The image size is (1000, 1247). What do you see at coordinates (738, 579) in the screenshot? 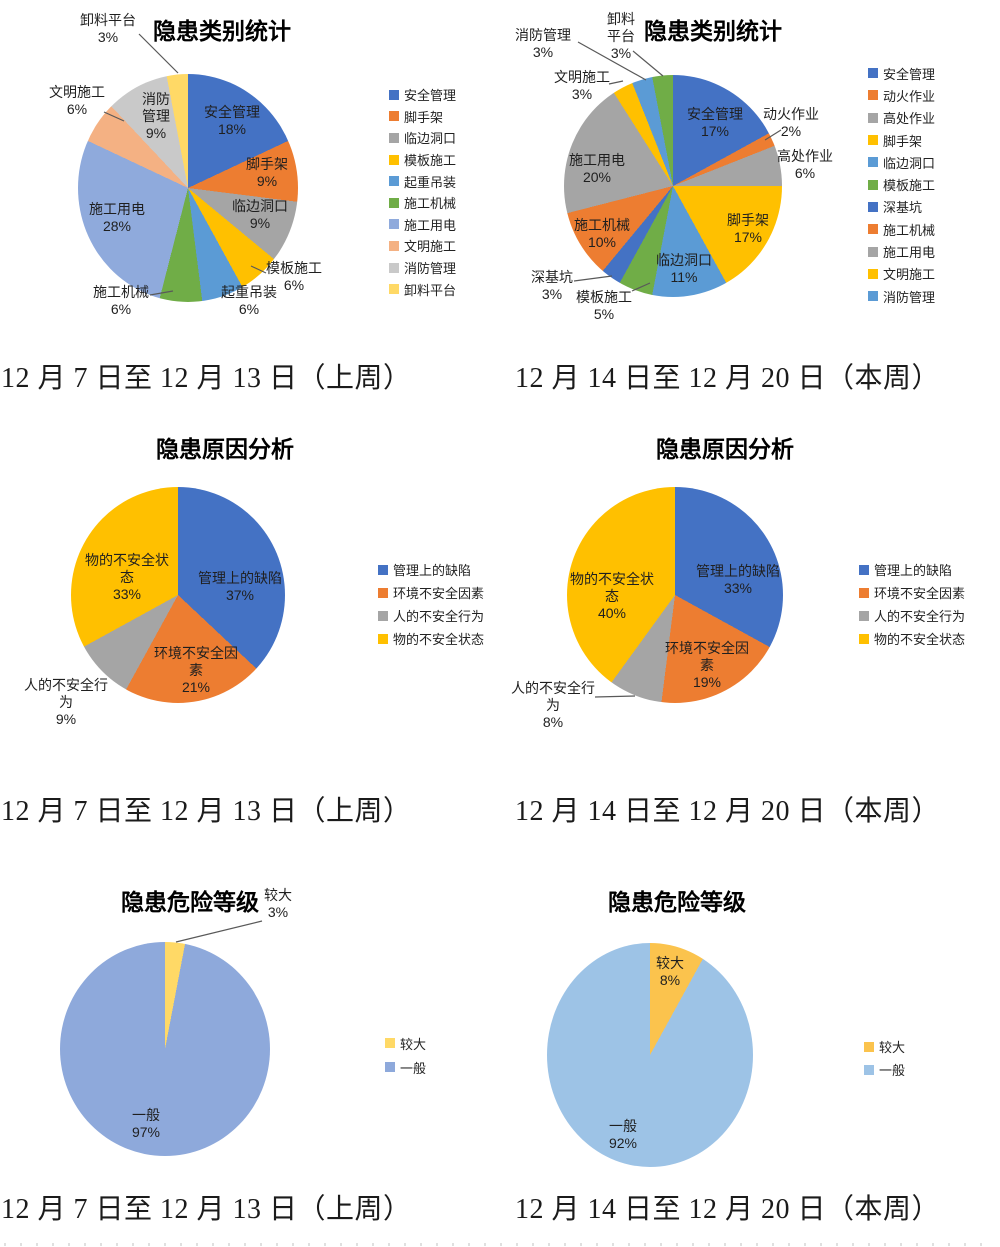
I see `slice-label: 管理上的缺陷 33%` at bounding box center [738, 579].